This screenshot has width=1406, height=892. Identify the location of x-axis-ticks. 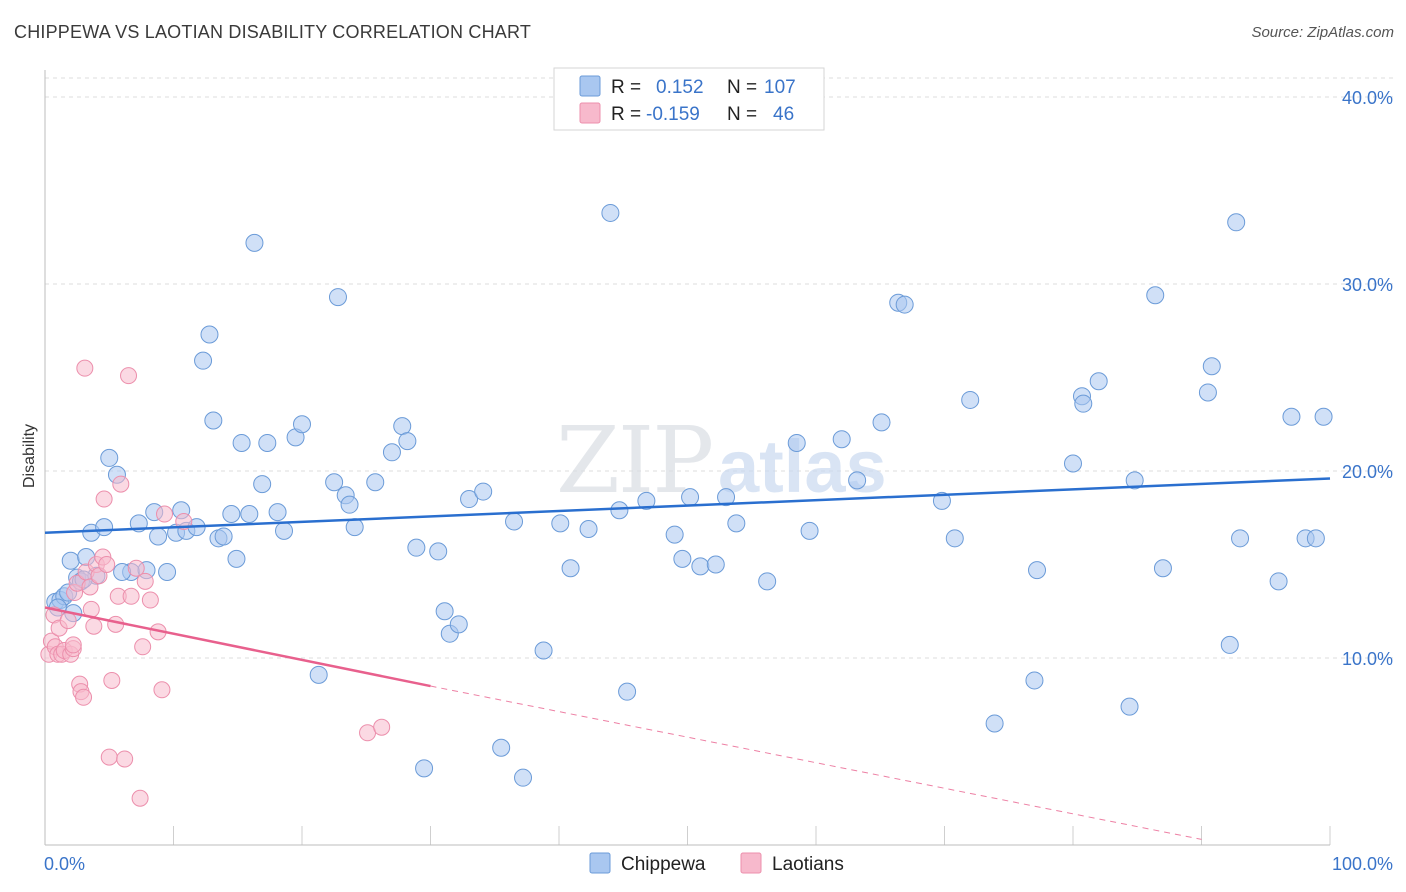
(752, 835).